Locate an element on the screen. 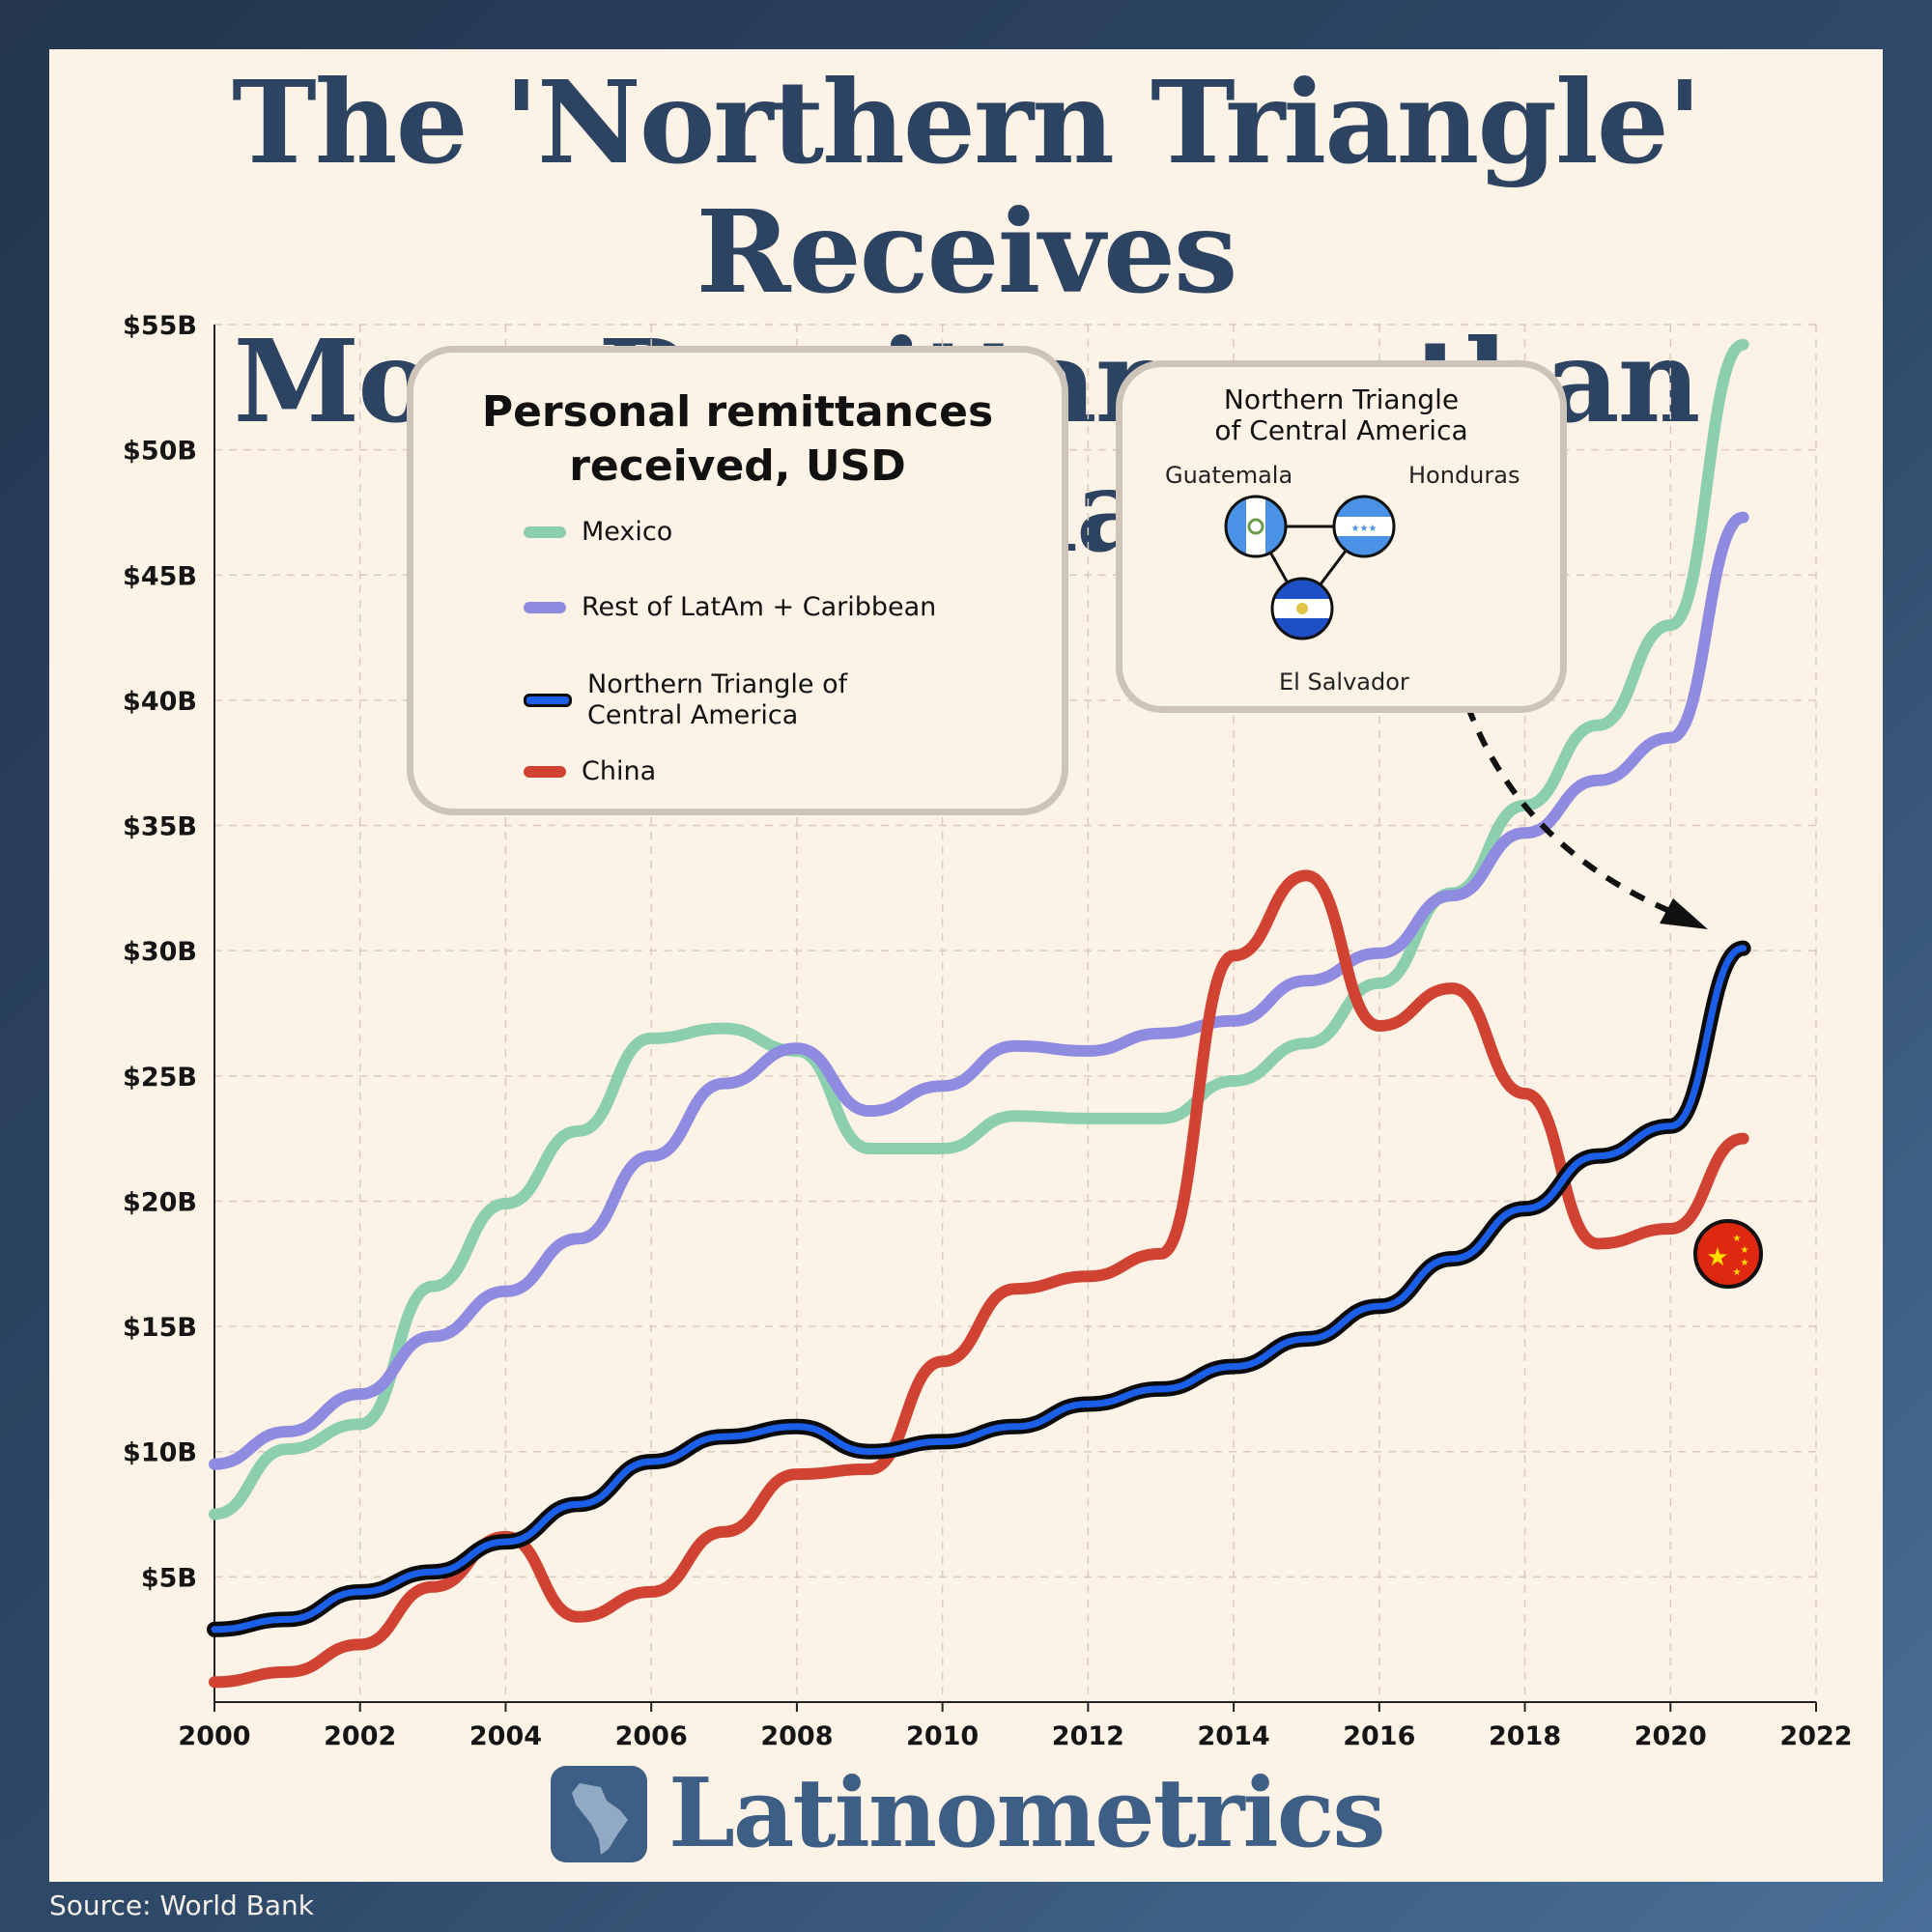 The width and height of the screenshot is (1932, 1932). x-tick-label: 2008 is located at coordinates (796, 1736).